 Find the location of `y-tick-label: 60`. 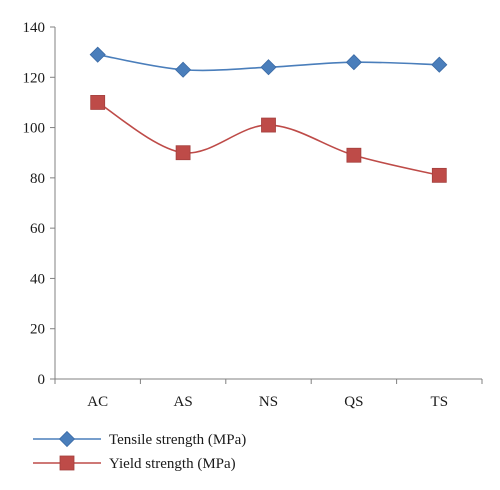

y-tick-label: 60 is located at coordinates (37, 229).